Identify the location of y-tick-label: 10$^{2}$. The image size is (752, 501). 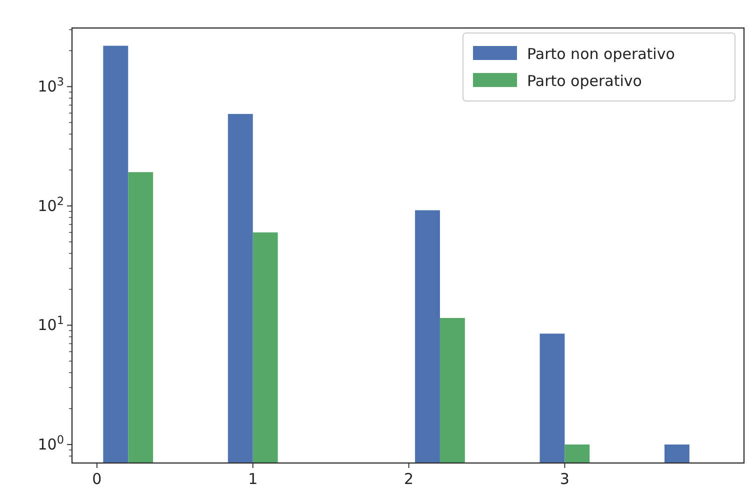
(51, 204).